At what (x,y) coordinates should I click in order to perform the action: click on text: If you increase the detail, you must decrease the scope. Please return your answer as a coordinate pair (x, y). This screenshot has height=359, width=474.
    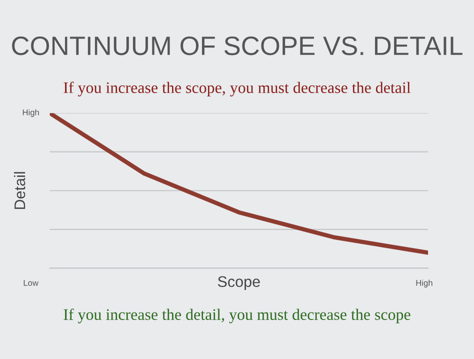
    Looking at the image, I should click on (237, 316).